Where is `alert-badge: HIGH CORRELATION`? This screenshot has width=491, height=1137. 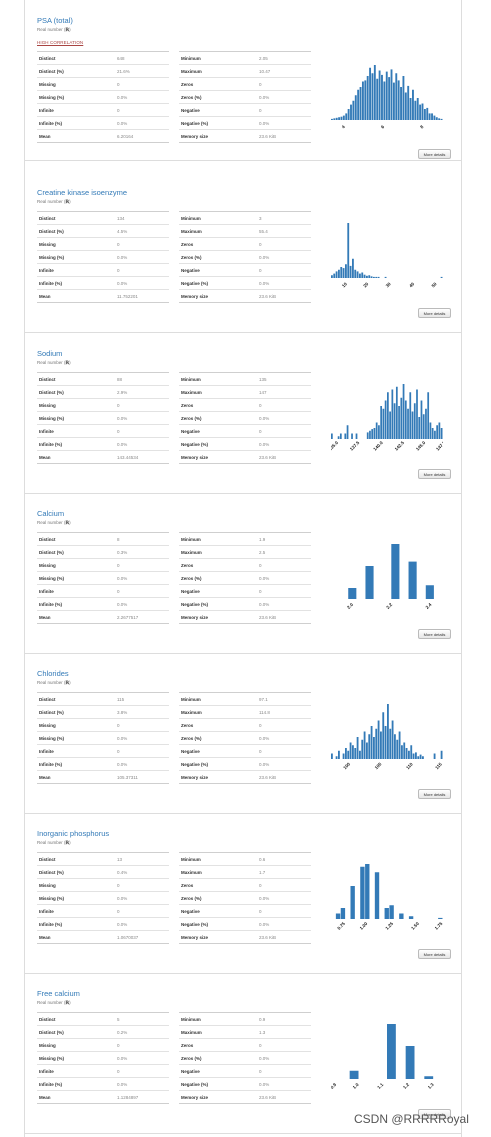 alert-badge: HIGH CORRELATION is located at coordinates (60, 42).